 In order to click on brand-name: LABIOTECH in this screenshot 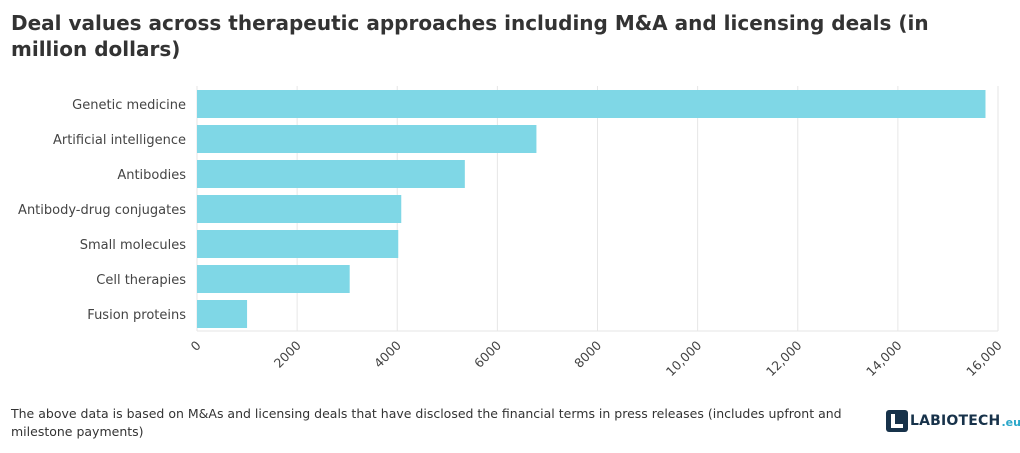, I will do `click(955, 421)`.